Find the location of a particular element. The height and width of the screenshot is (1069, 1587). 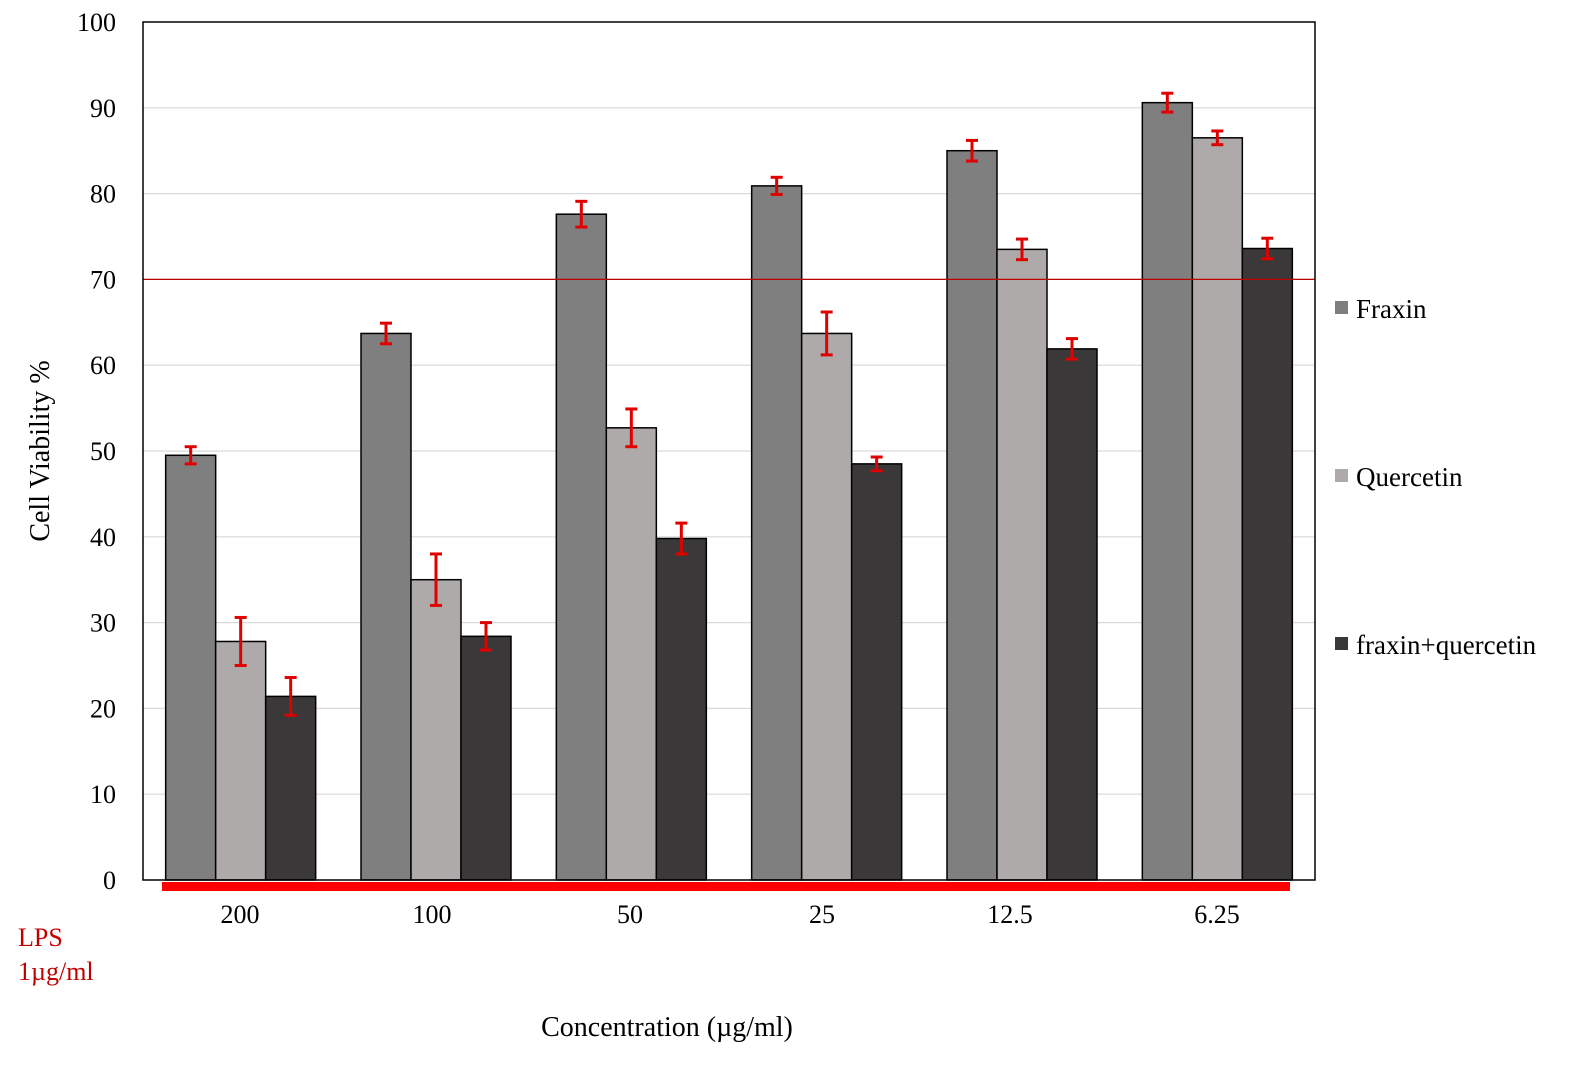

y-tick-label: 10 is located at coordinates (103, 794).